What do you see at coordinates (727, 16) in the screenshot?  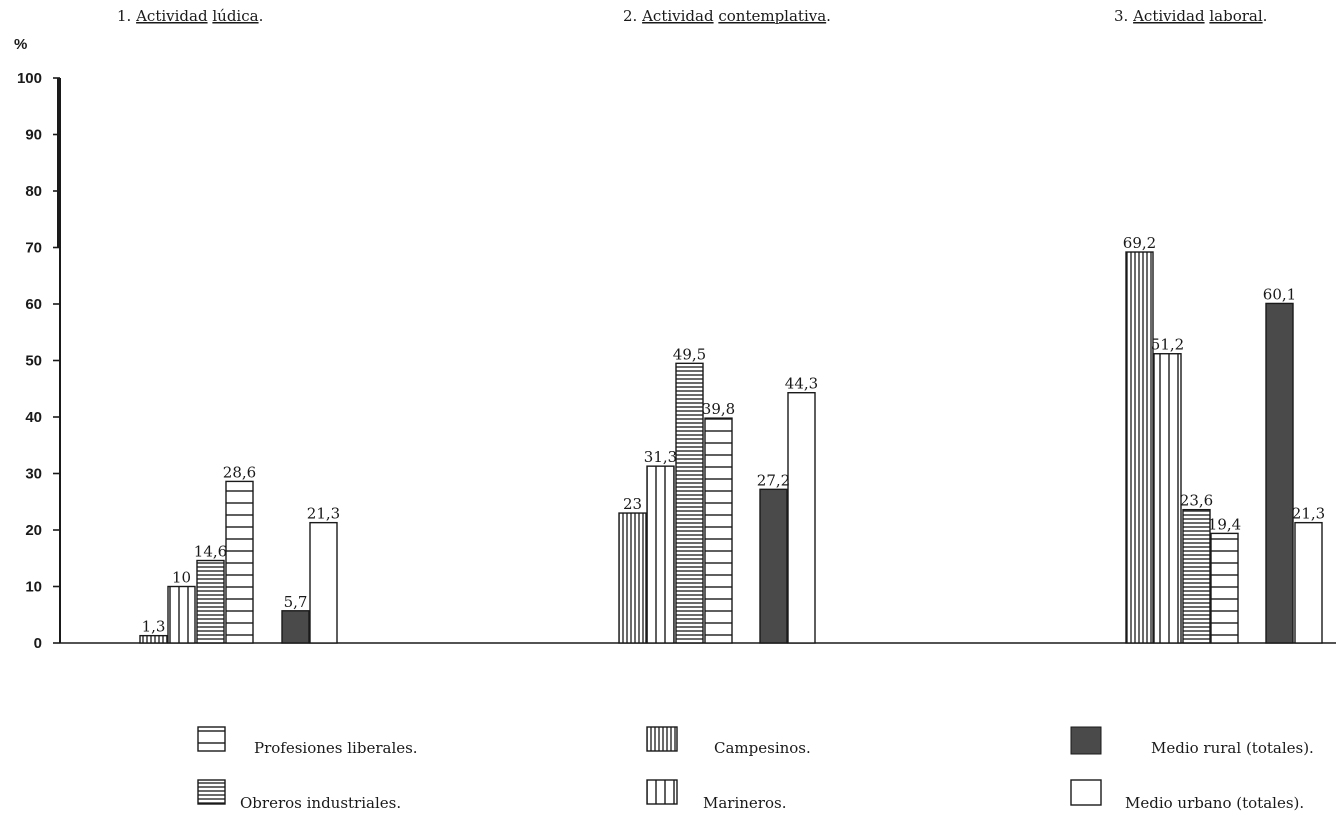 I see `group-title-2: 2. Actividad contemplativa.` at bounding box center [727, 16].